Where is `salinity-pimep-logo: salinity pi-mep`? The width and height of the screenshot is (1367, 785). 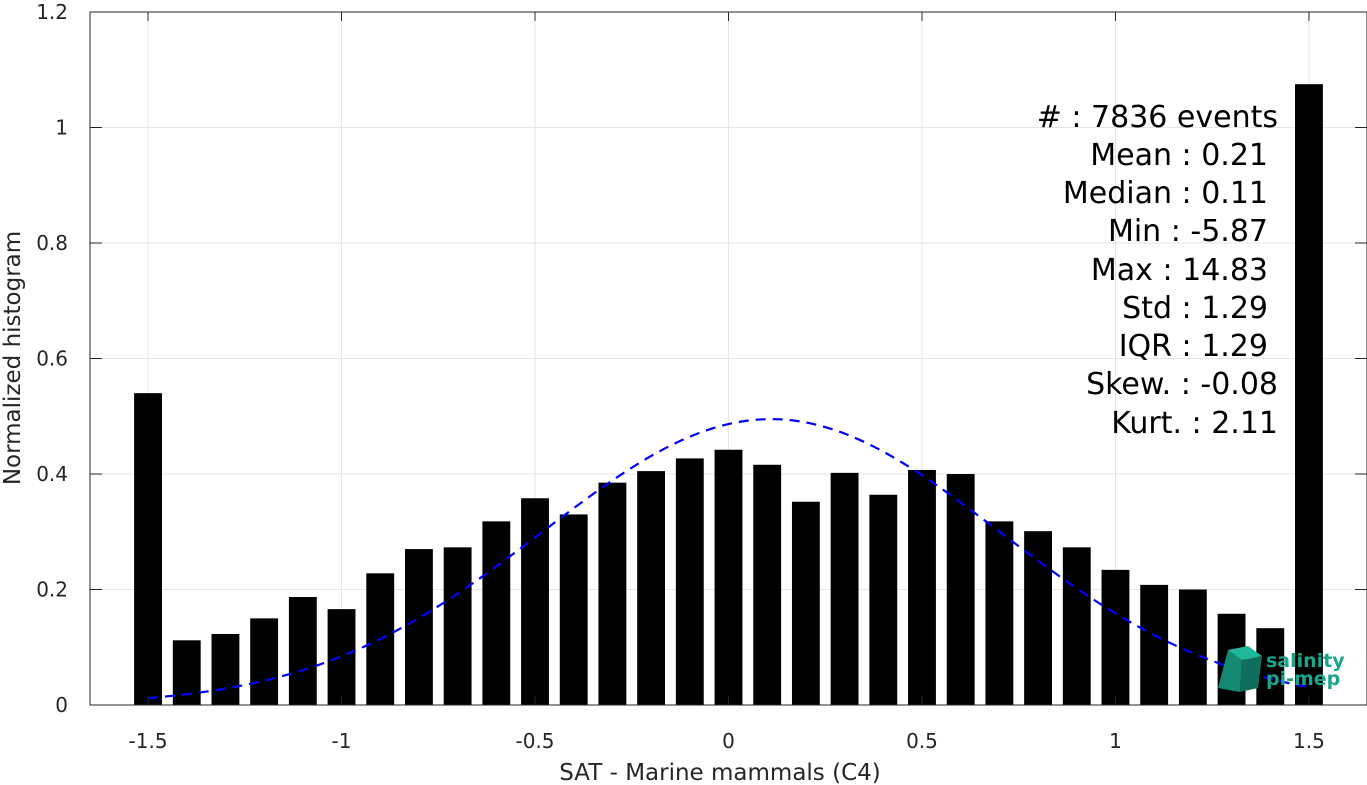 salinity-pimep-logo: salinity pi-mep is located at coordinates (1281, 669).